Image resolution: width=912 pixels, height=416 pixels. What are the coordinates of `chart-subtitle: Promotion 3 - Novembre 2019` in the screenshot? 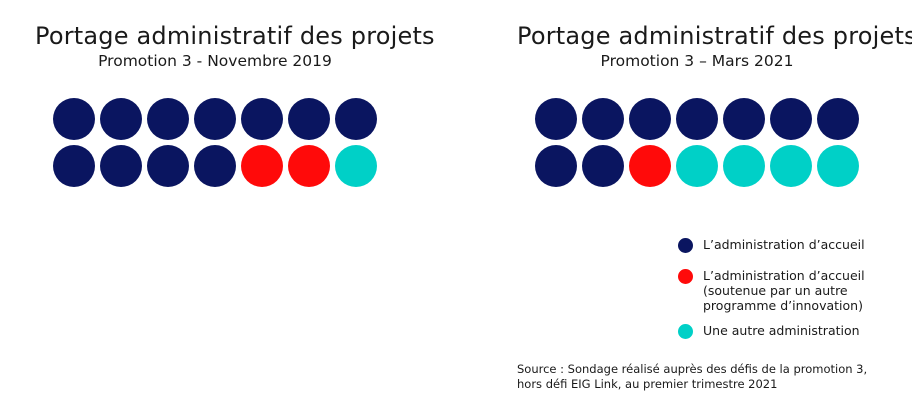 It's located at (215, 61).